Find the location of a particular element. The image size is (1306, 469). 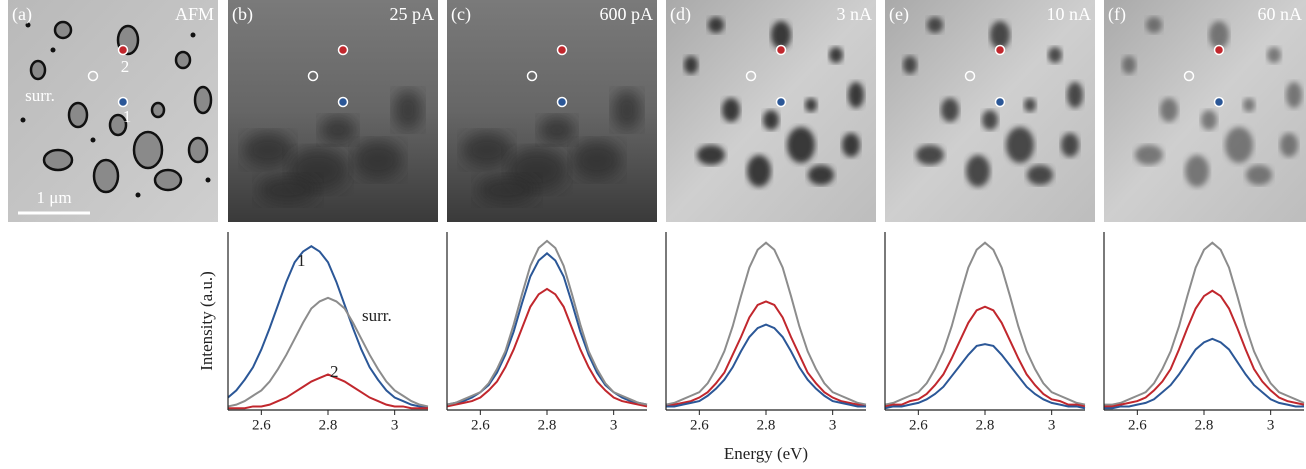

plot: 2.6 2.8 3 Energy (eV) is located at coordinates (766, 347).